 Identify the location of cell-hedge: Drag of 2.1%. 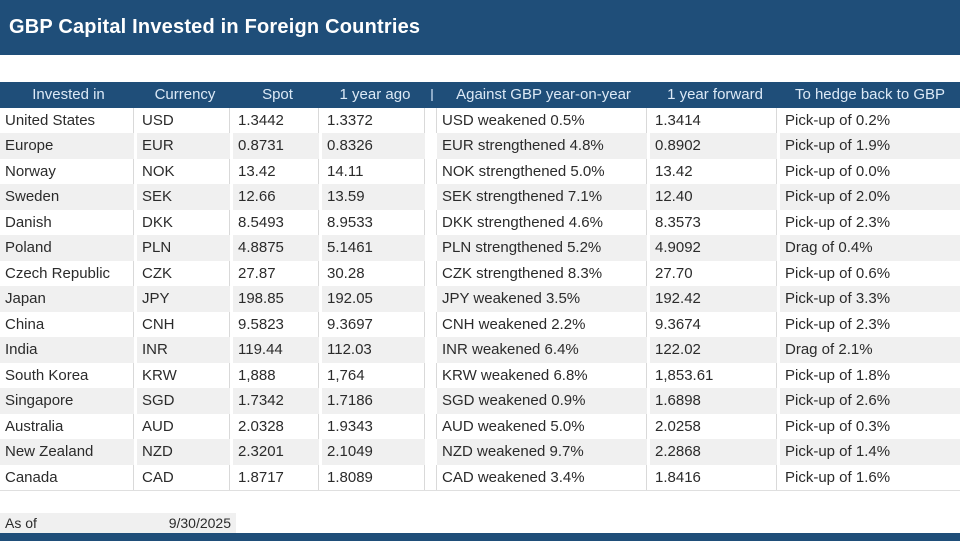
(870, 350).